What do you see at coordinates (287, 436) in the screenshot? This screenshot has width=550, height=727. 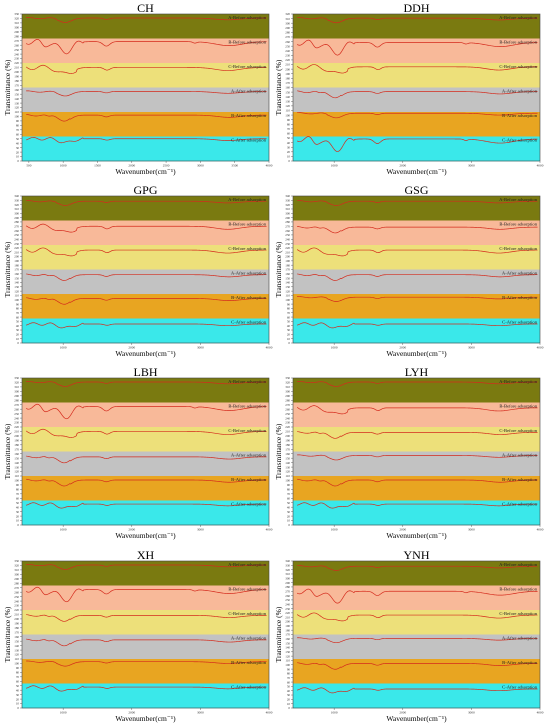 I see `y-tick-label: 200` at bounding box center [287, 436].